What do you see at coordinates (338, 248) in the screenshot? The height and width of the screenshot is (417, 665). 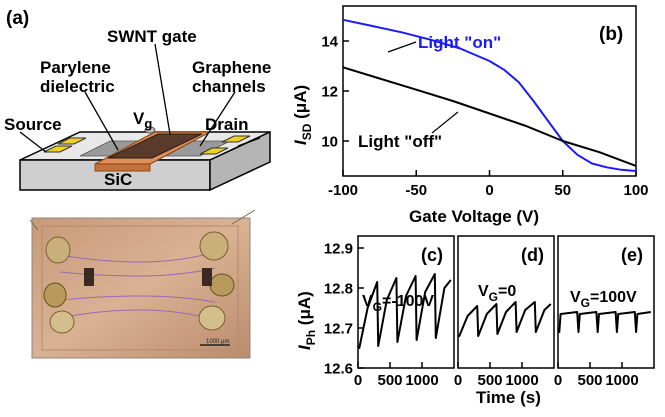 I see `y-tick-label: 12.9` at bounding box center [338, 248].